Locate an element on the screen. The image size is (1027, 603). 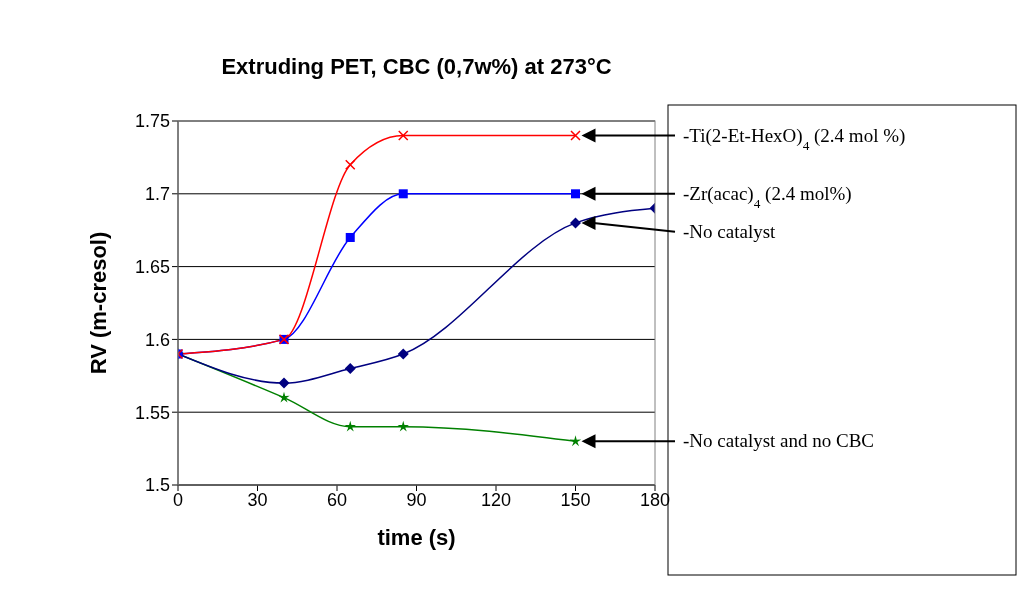
x-tick-label: 150 is located at coordinates (575, 499).